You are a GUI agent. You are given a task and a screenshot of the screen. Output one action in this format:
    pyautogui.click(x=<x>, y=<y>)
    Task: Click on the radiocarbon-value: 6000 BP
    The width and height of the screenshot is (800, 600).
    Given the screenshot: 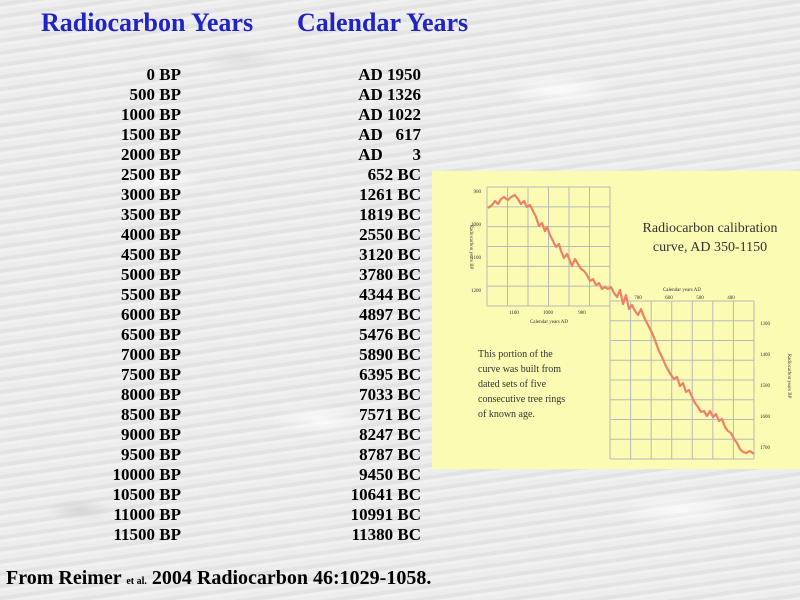 What is the action you would take?
    pyautogui.click(x=151, y=314)
    